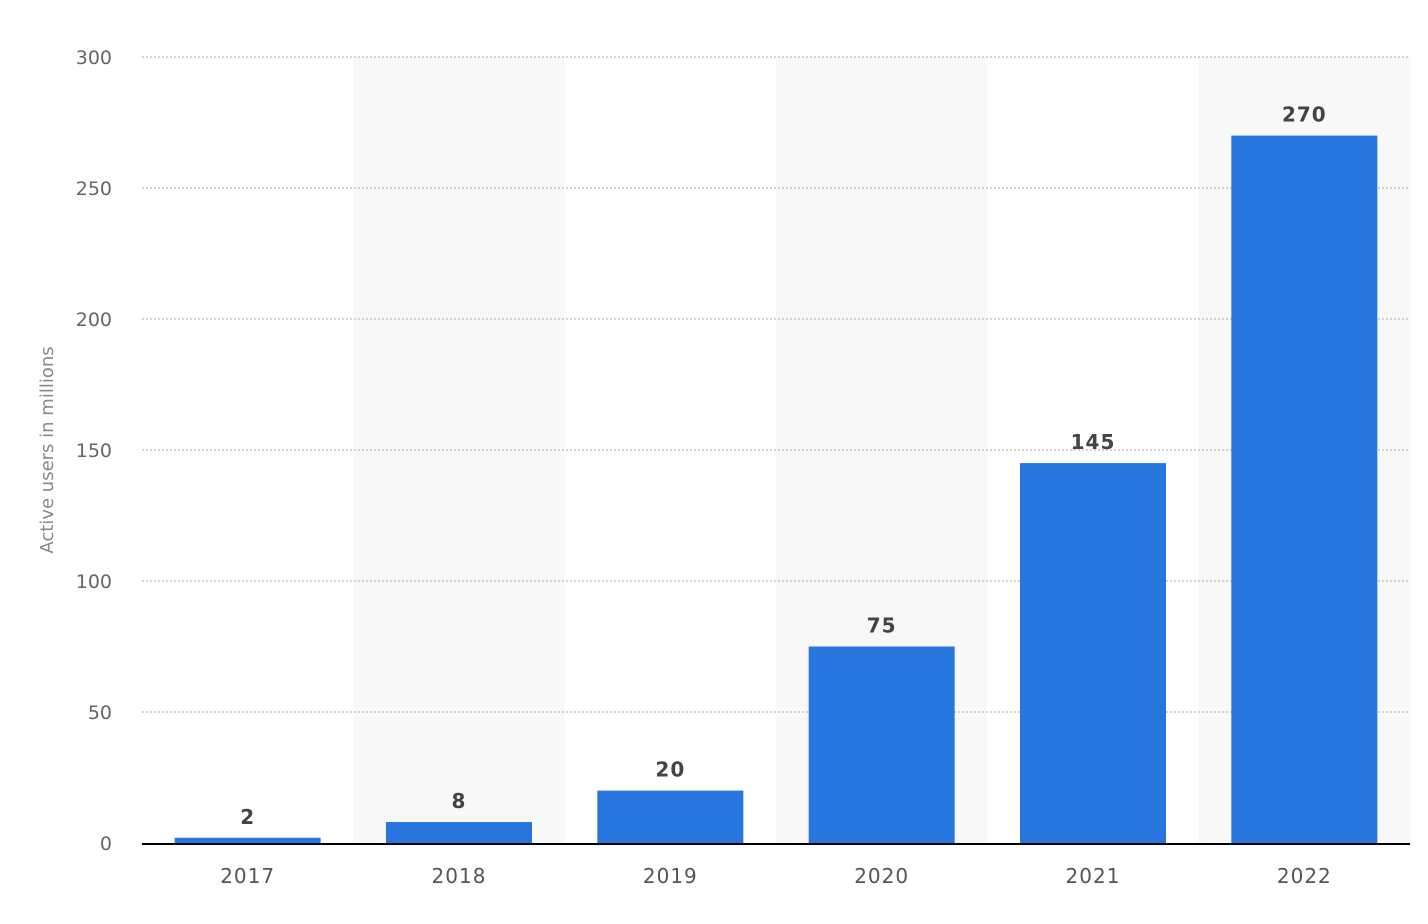 The width and height of the screenshot is (1428, 924). What do you see at coordinates (459, 832) in the screenshot?
I see `bar-2018` at bounding box center [459, 832].